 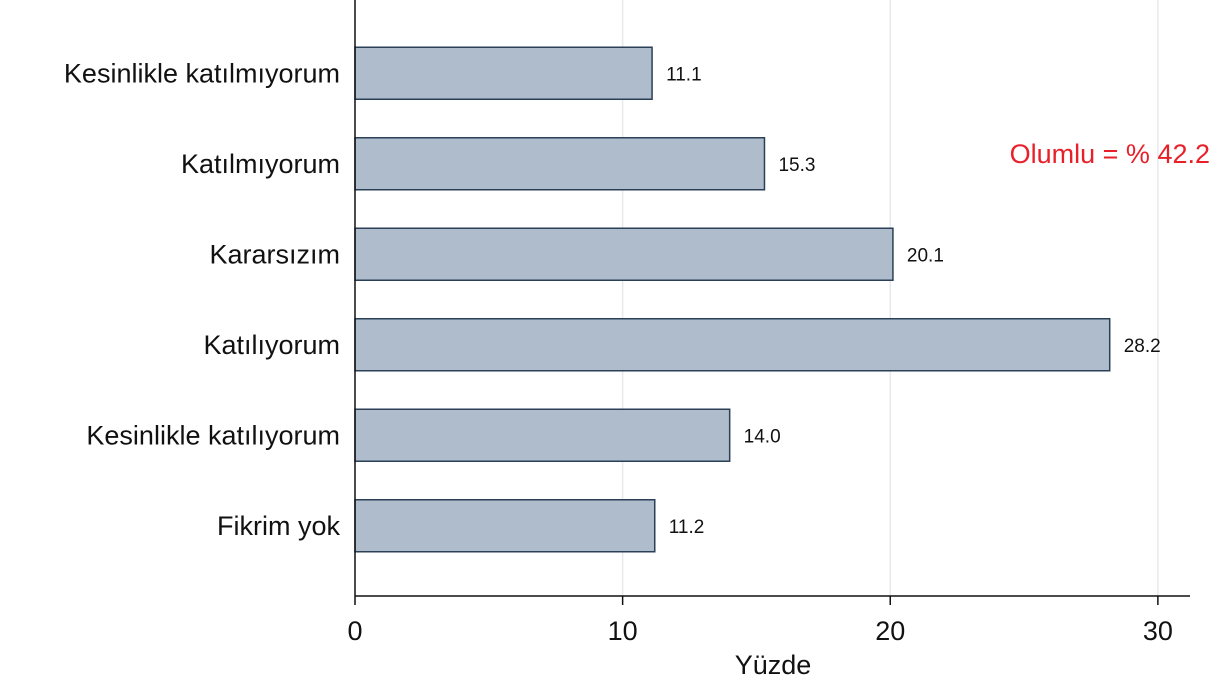 What do you see at coordinates (271, 345) in the screenshot?
I see `category-label-3: Katılıyorum` at bounding box center [271, 345].